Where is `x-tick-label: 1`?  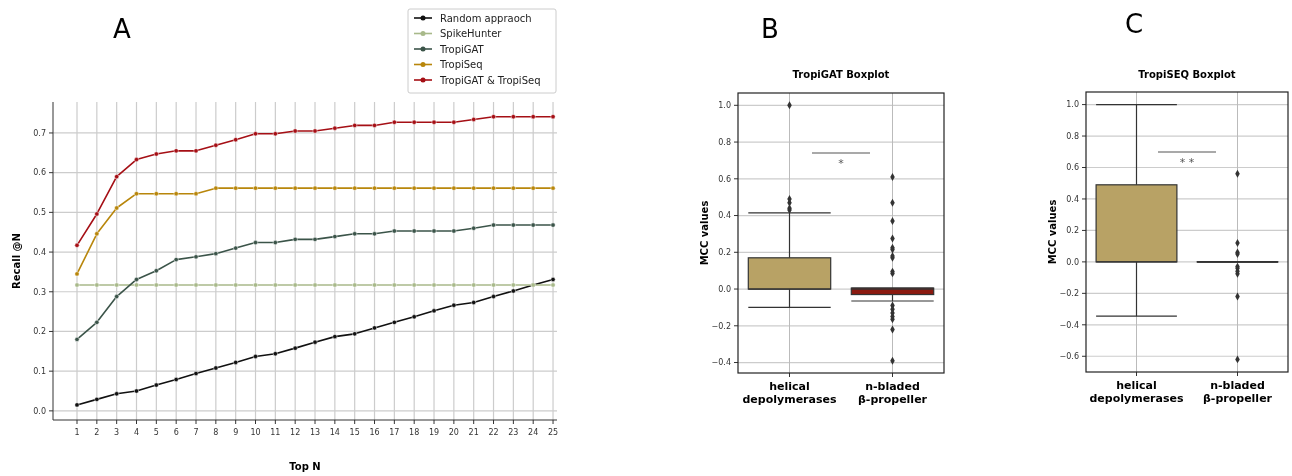 x-tick-label: 1 is located at coordinates (77, 432).